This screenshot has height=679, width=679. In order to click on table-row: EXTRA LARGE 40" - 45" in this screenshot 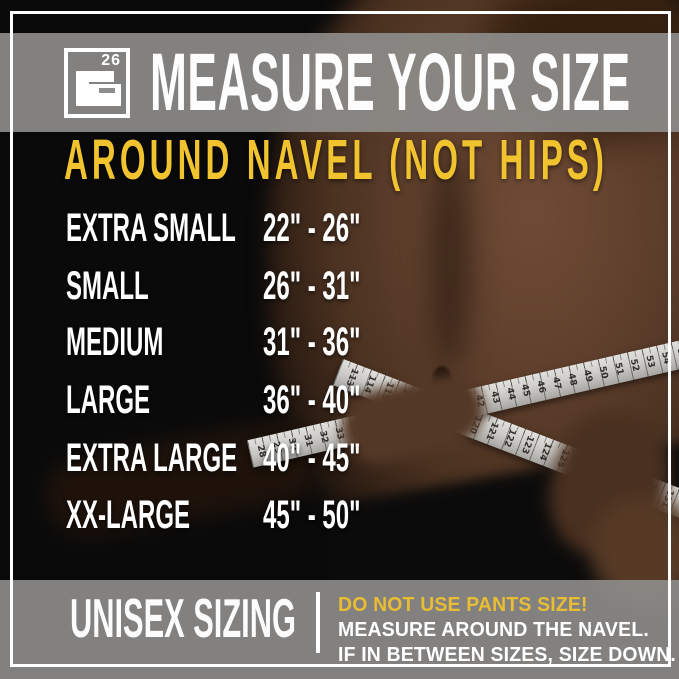, I will do `click(346, 459)`.